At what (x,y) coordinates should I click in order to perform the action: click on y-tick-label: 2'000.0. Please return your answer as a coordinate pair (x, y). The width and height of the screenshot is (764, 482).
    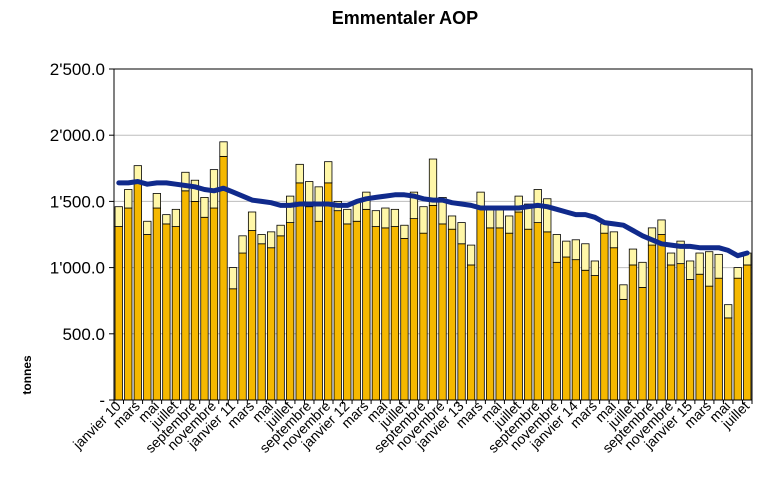
    Looking at the image, I should click on (77, 135).